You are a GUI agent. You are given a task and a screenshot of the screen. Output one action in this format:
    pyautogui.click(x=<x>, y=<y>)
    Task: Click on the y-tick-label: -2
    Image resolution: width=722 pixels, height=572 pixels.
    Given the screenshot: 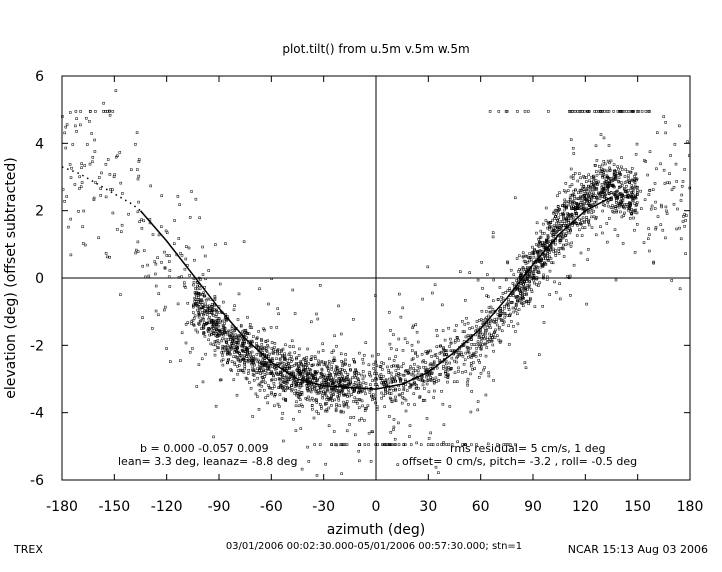 What is the action you would take?
    pyautogui.click(x=37, y=346)
    